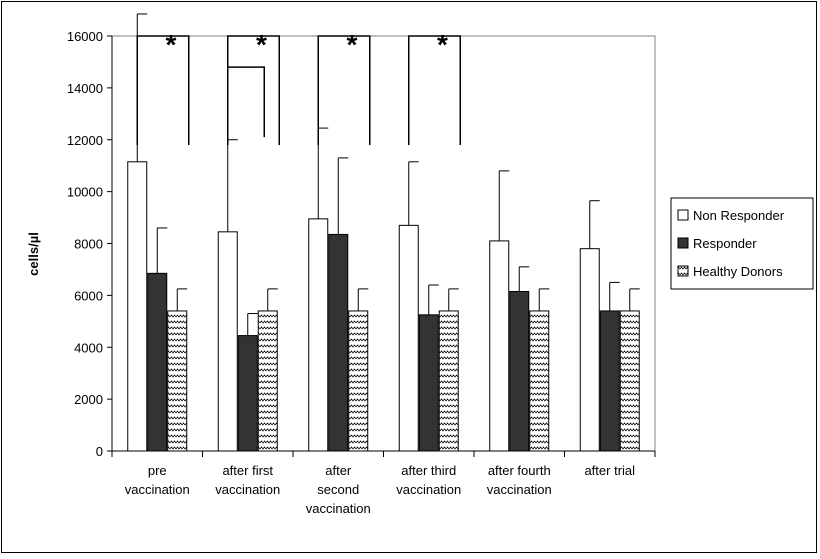 This screenshot has width=820, height=559. I want to click on legend-box, so click(742, 243).